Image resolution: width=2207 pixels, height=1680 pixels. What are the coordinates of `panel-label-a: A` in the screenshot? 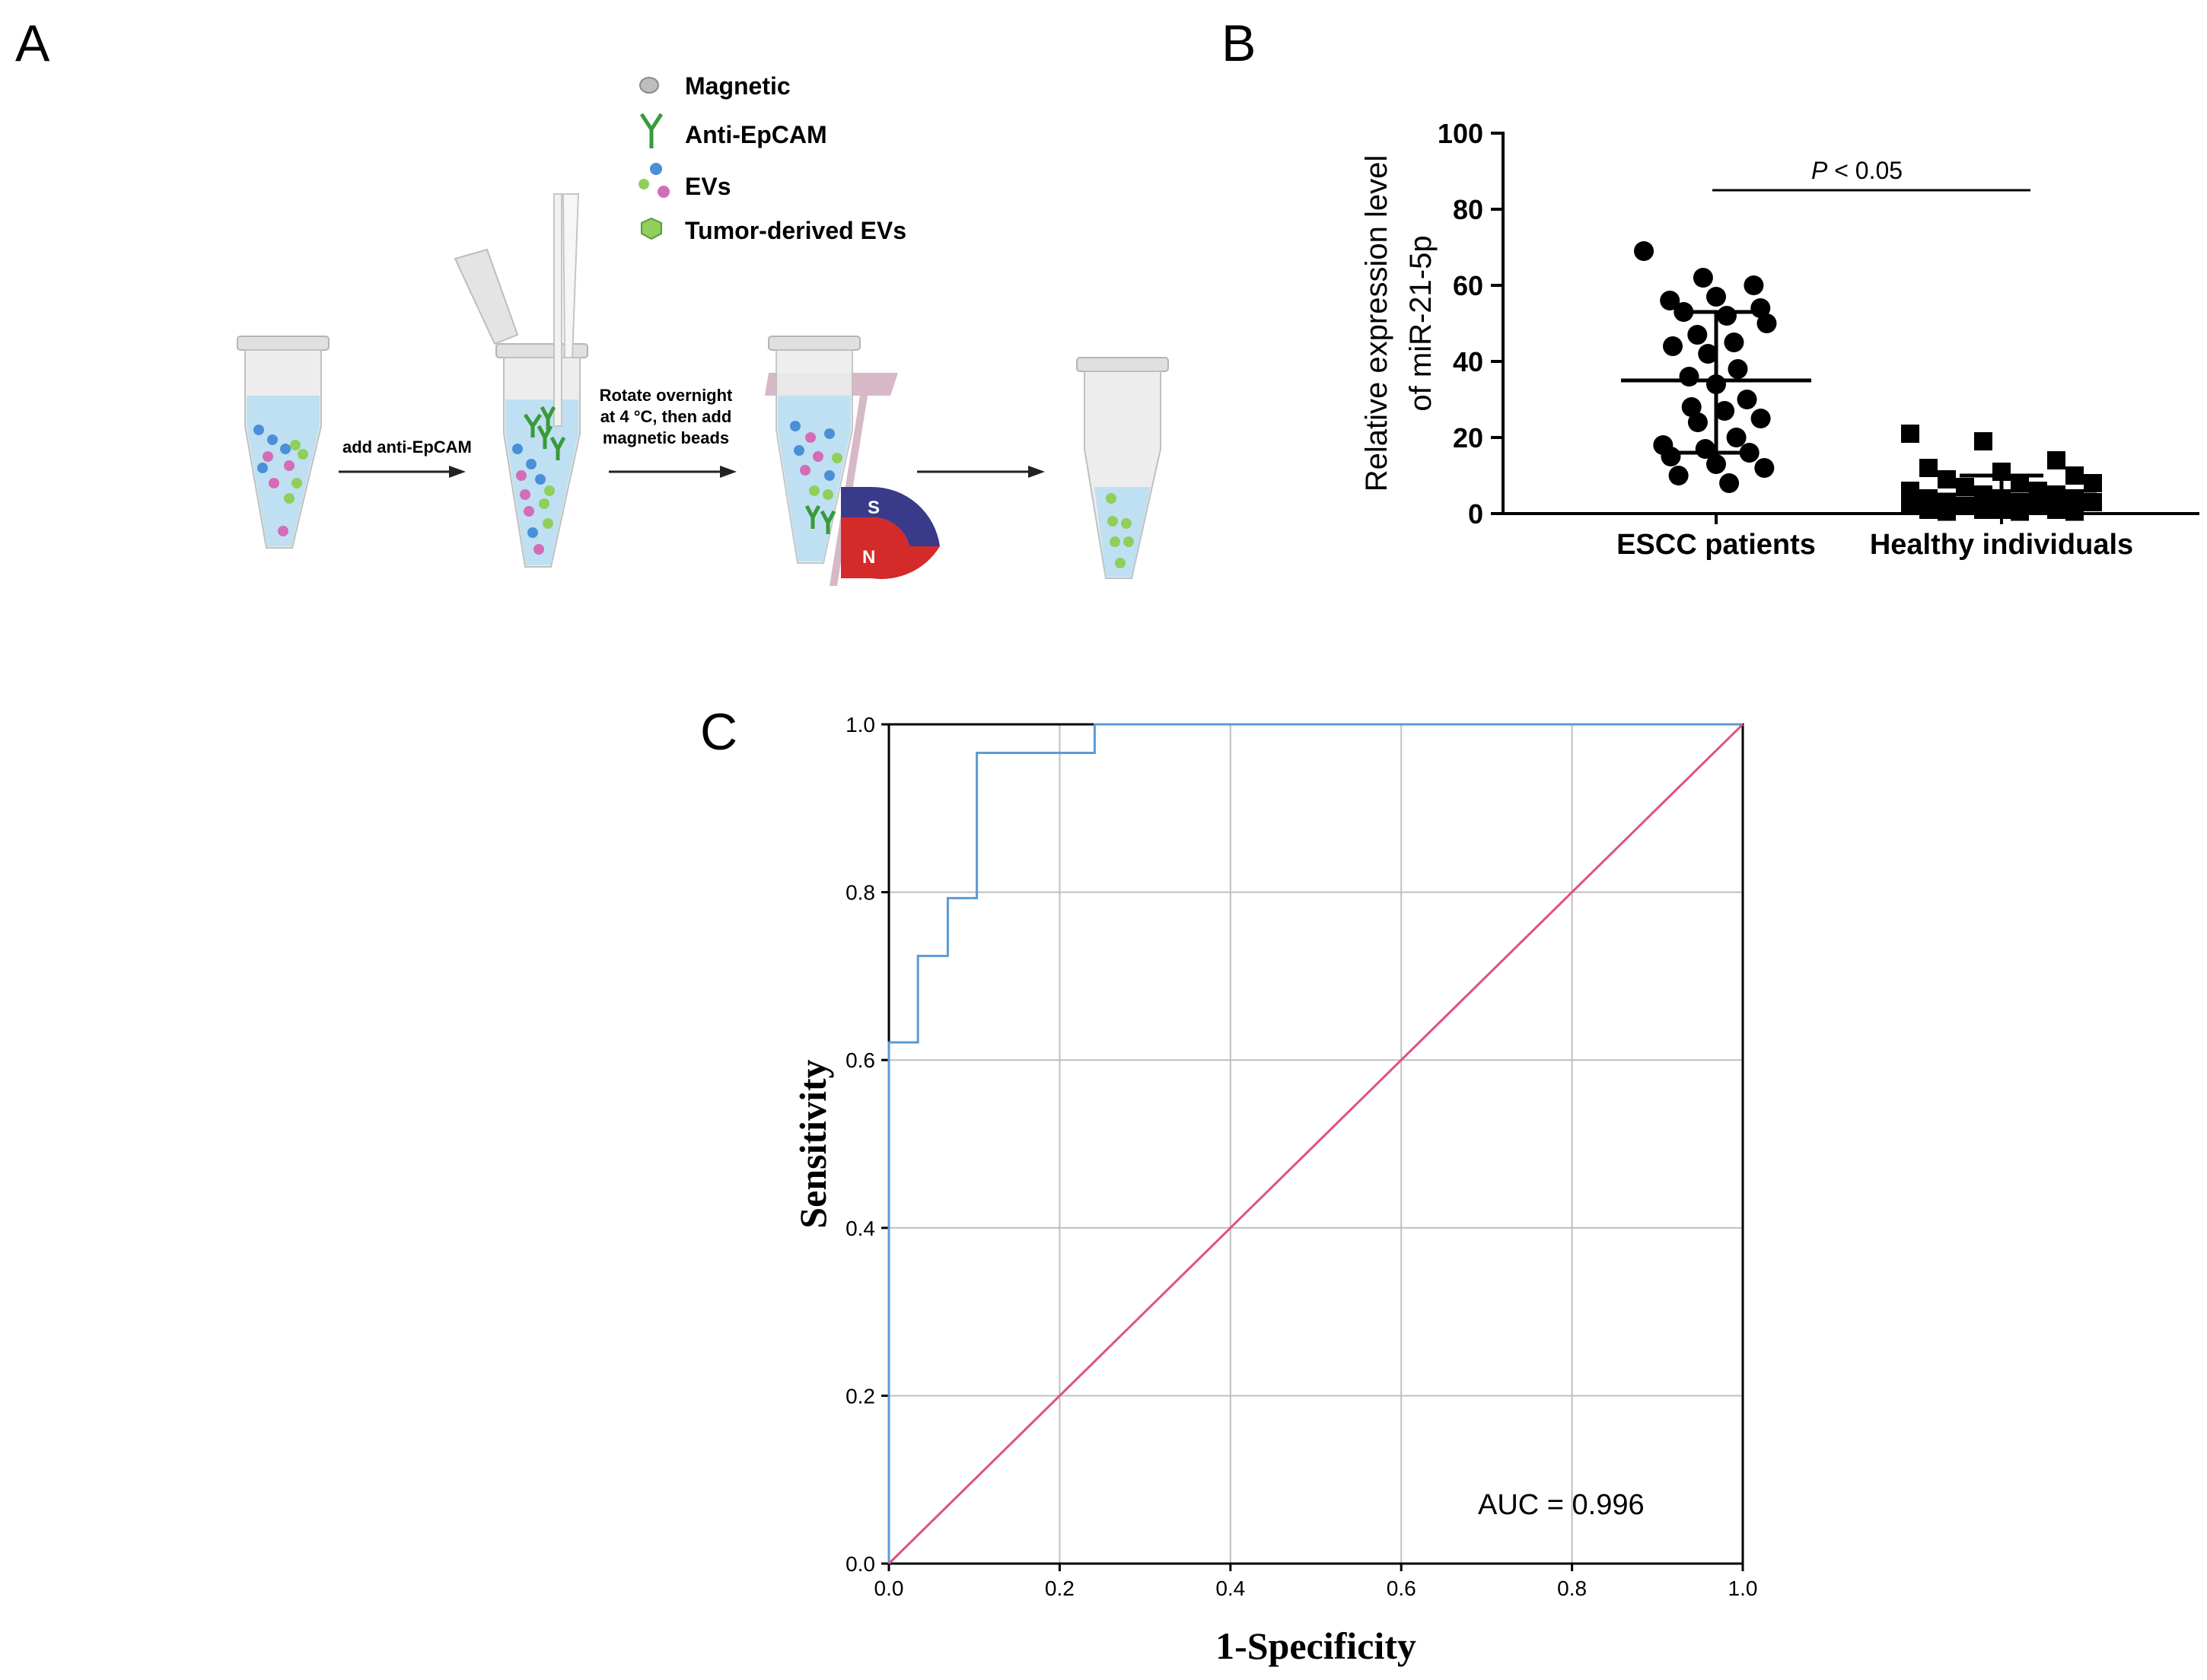 It's located at (32, 43).